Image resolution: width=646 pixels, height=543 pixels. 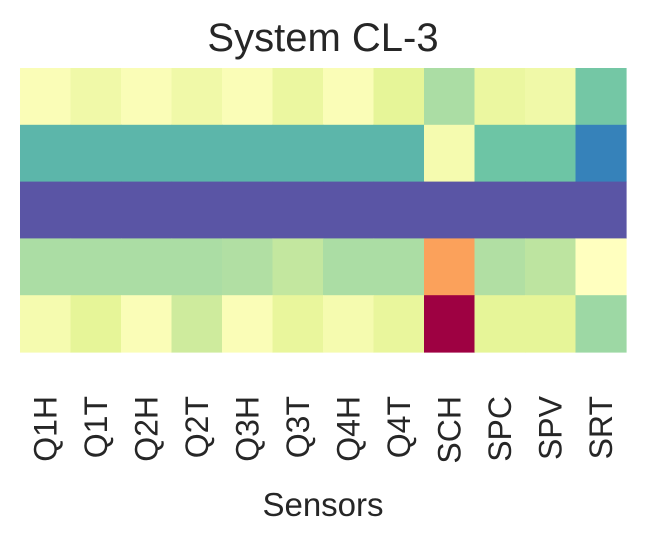 What do you see at coordinates (46, 324) in the screenshot?
I see `heatmap-cell-r4-q1h` at bounding box center [46, 324].